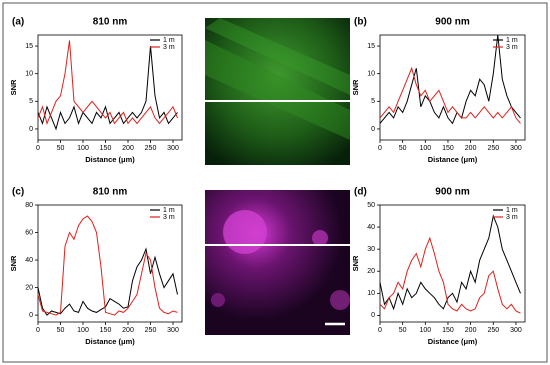  Describe the element at coordinates (277, 91) in the screenshot. I see `green-micrograph` at that location.